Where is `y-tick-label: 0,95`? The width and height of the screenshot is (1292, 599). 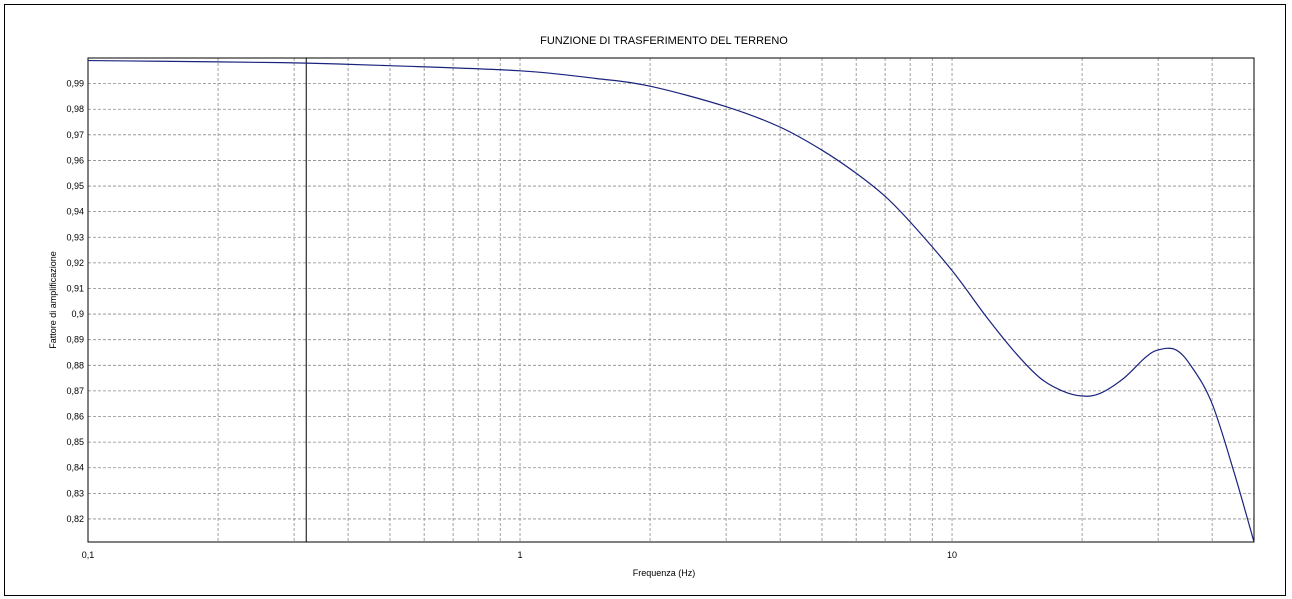
y-tick-label: 0,95 is located at coordinates (75, 186).